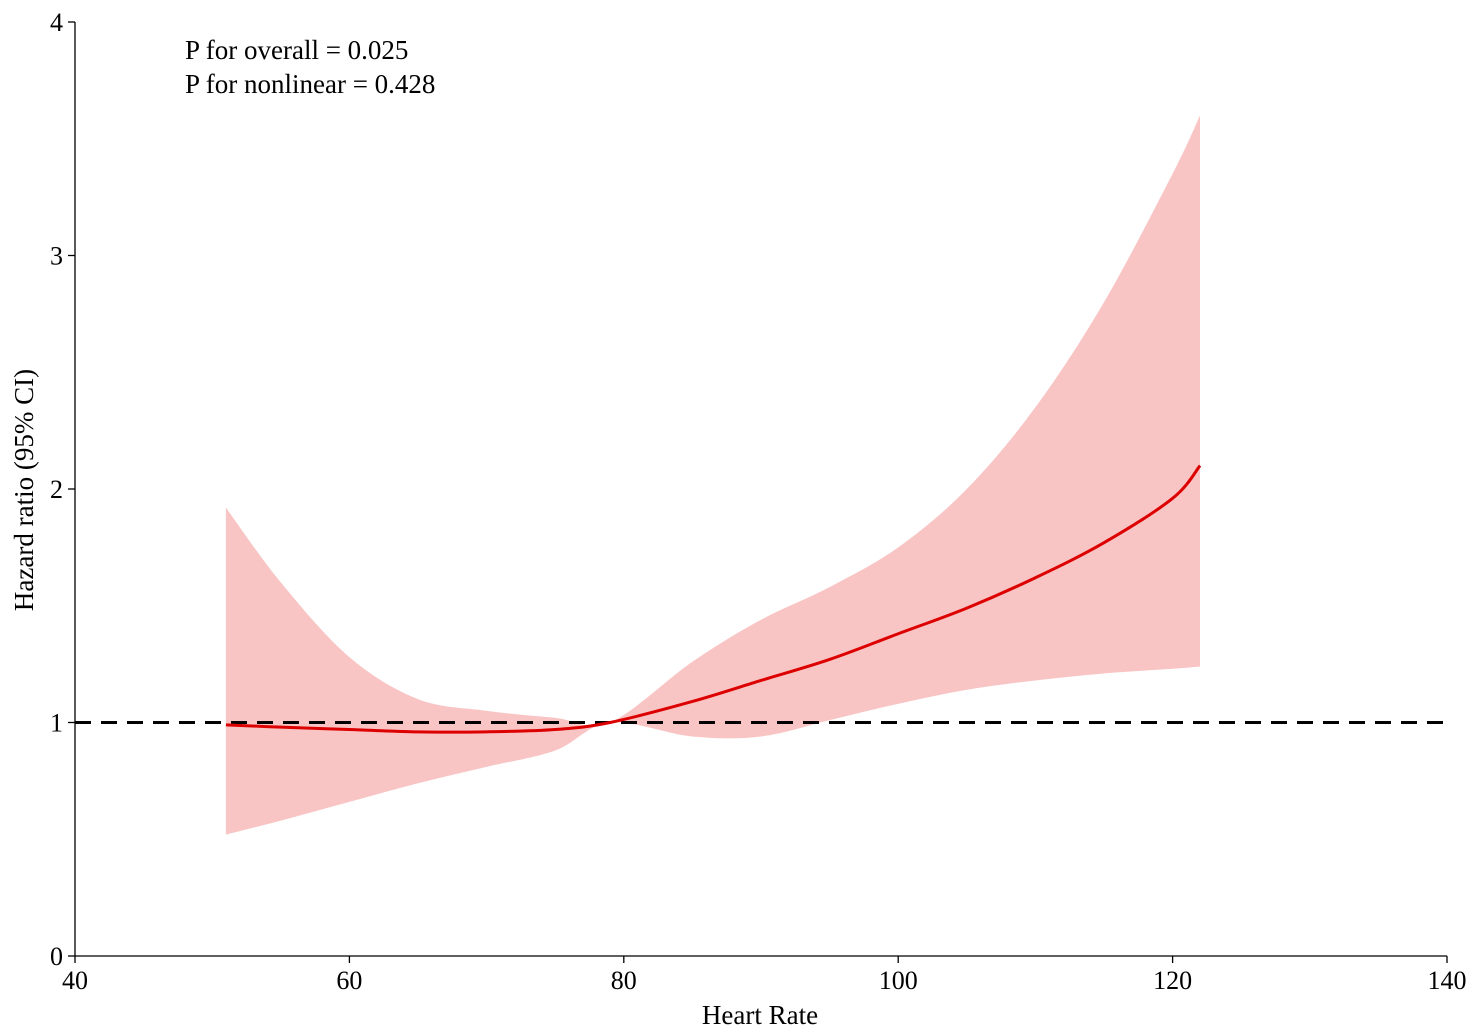 The height and width of the screenshot is (1036, 1477). Describe the element at coordinates (624, 980) in the screenshot. I see `x-tick-label: 80` at that location.